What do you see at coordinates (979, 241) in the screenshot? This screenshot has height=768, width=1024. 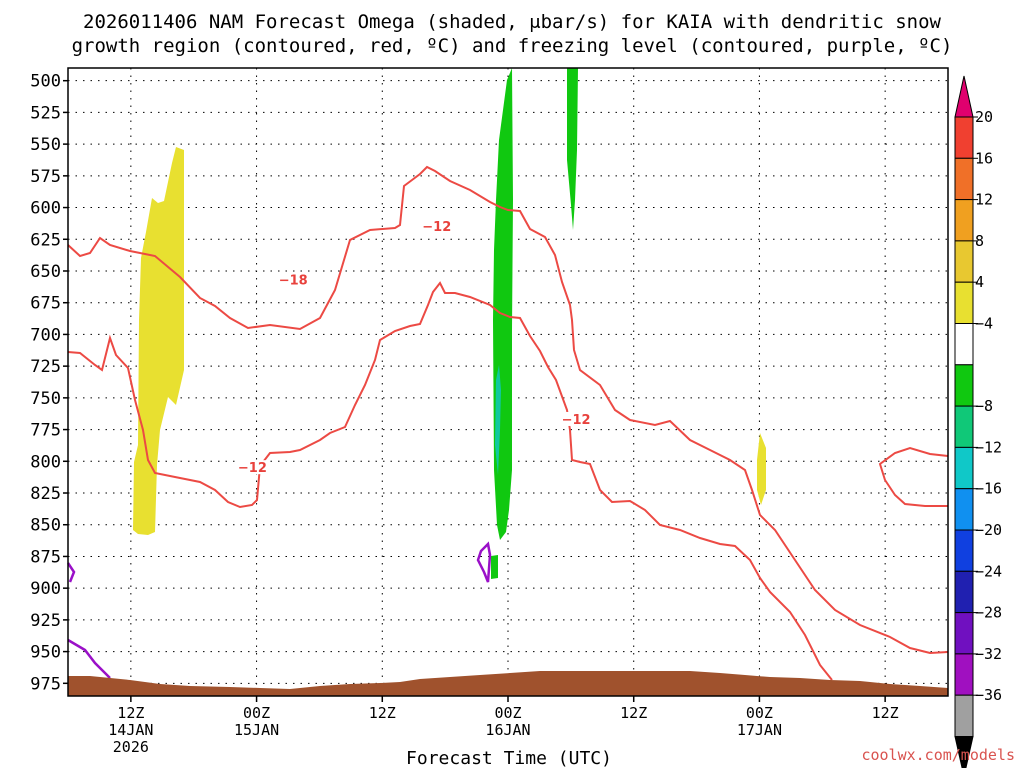 I see `colorbar-label-3: 8` at bounding box center [979, 241].